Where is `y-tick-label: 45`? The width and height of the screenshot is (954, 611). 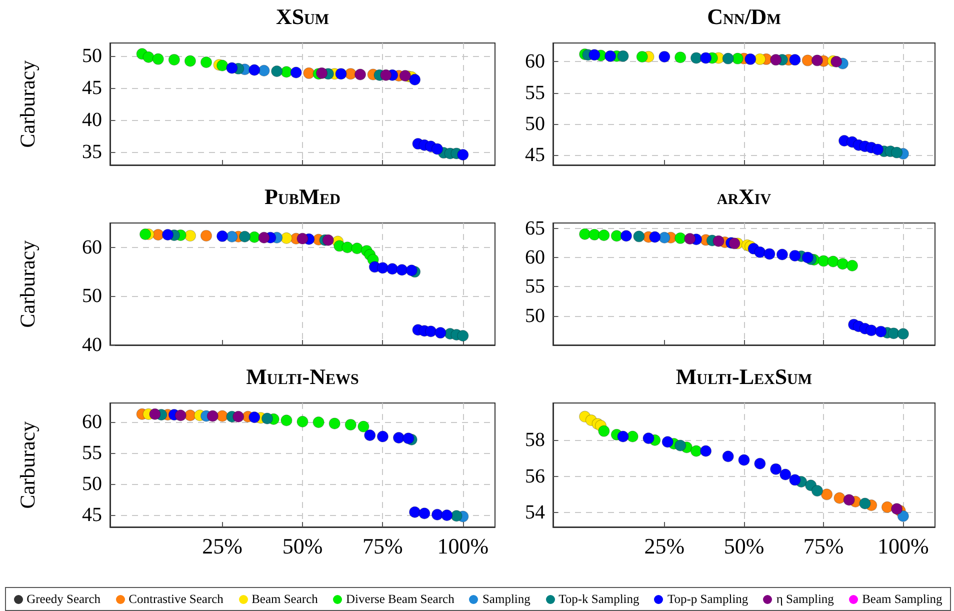
y-tick-label: 45 is located at coordinates (92, 515).